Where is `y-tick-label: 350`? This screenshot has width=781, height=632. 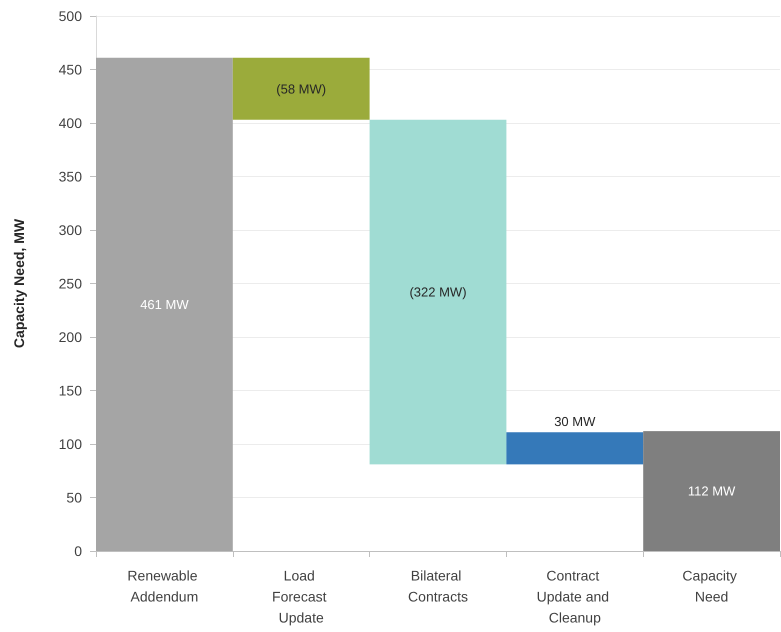
y-tick-label: 350 is located at coordinates (70, 176).